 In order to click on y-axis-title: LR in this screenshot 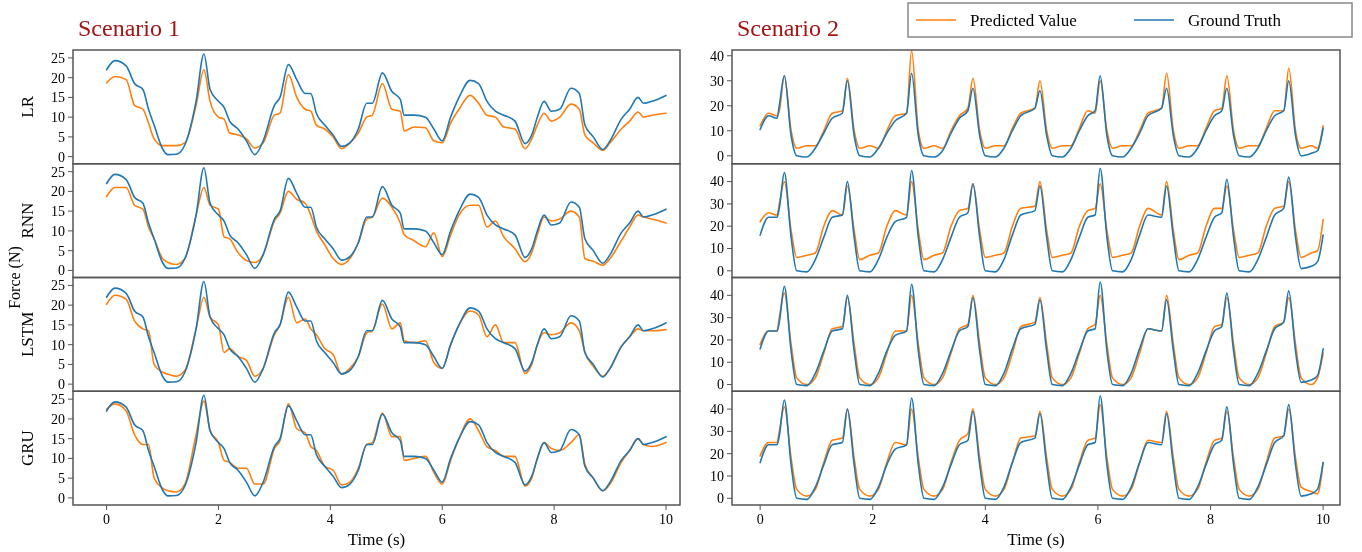, I will do `click(27, 106)`.